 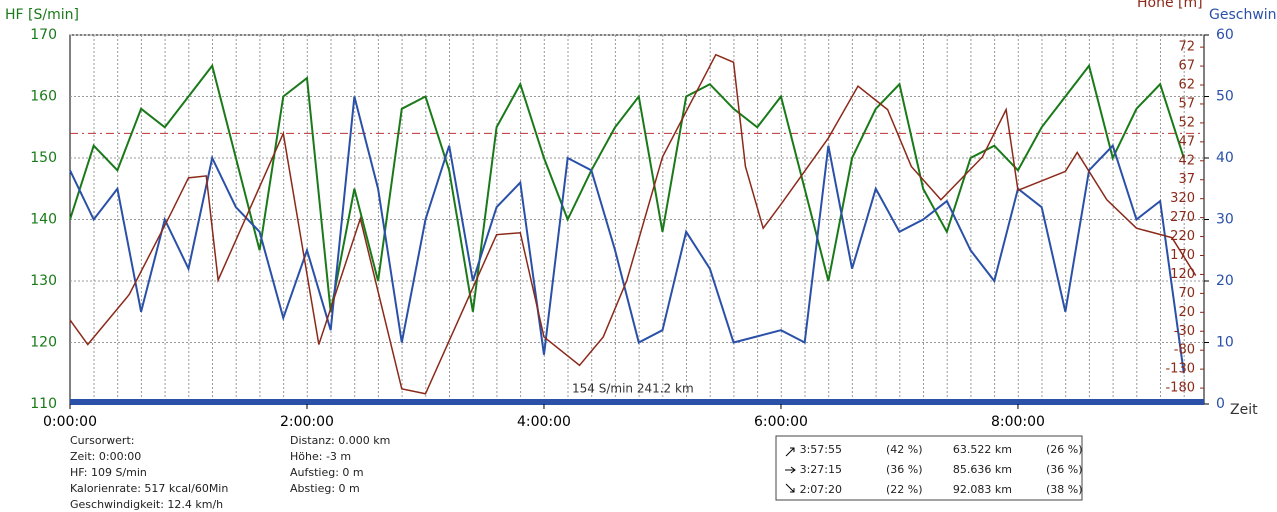 What do you see at coordinates (904, 449) in the screenshot?
I see `summary-cell: (42 %)` at bounding box center [904, 449].